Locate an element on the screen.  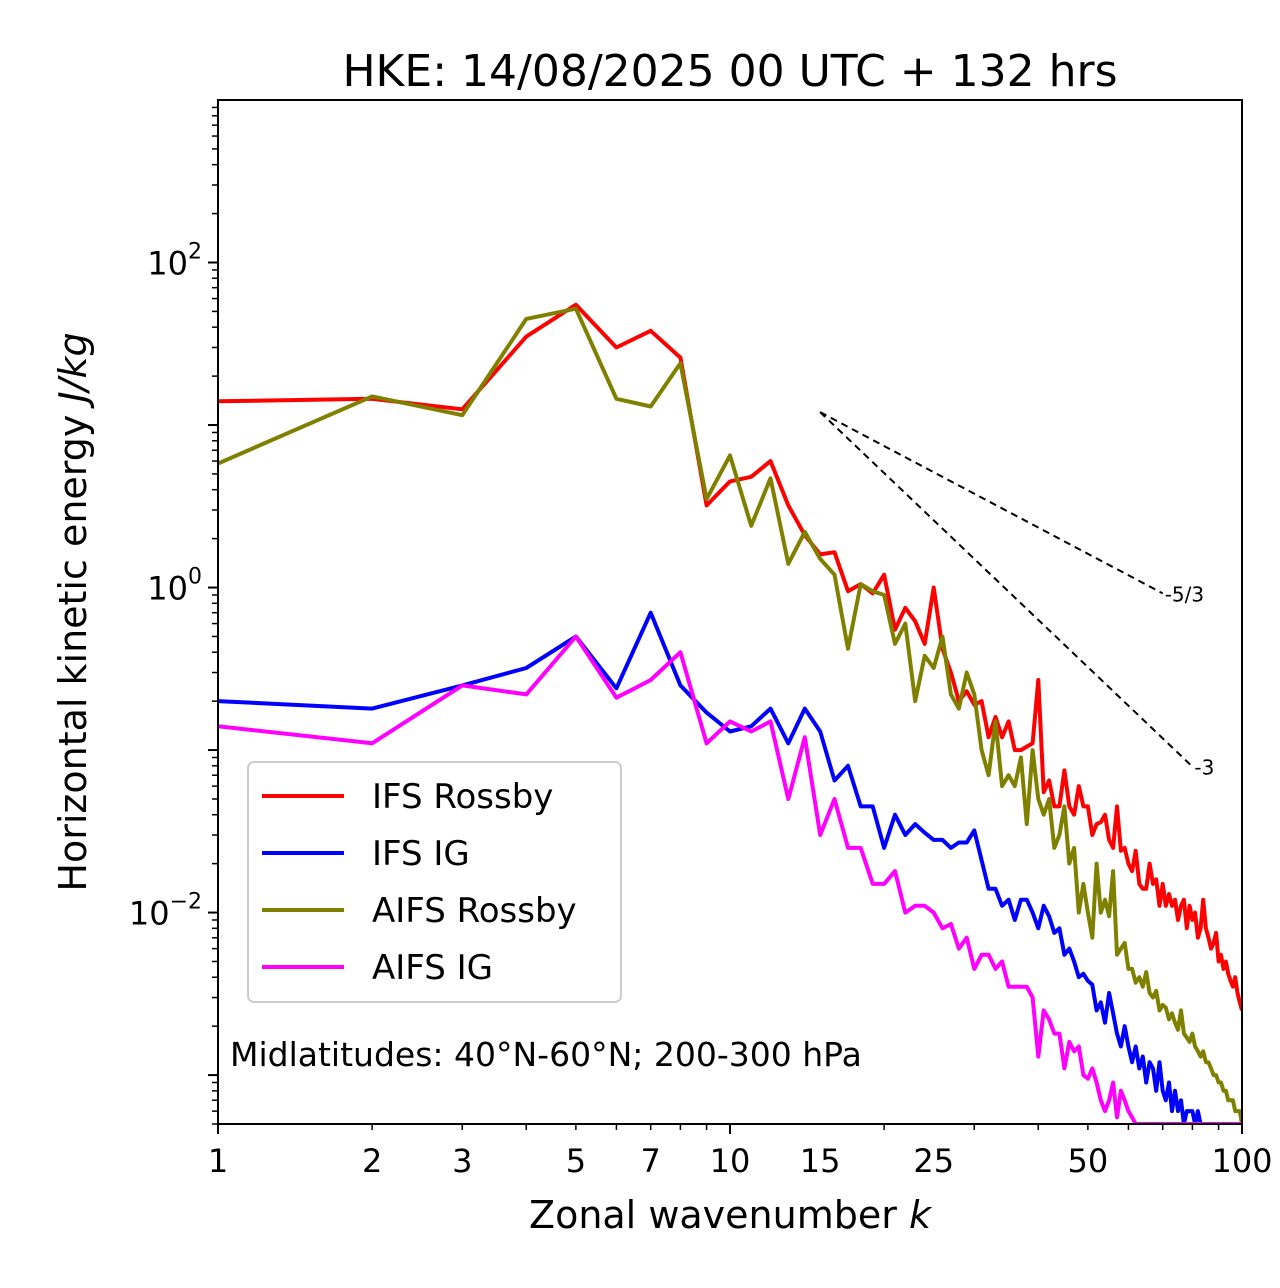
legend-box is located at coordinates (434, 882).